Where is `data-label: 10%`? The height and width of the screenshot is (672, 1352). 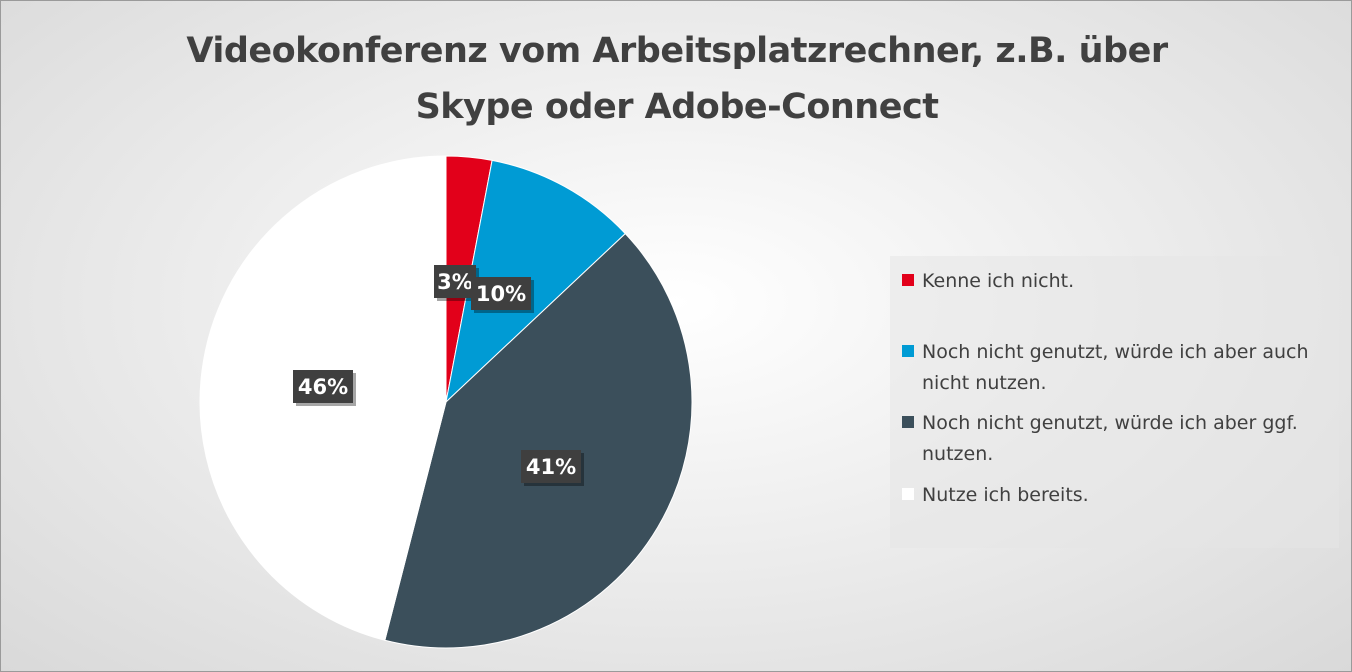
data-label: 10% is located at coordinates (502, 295).